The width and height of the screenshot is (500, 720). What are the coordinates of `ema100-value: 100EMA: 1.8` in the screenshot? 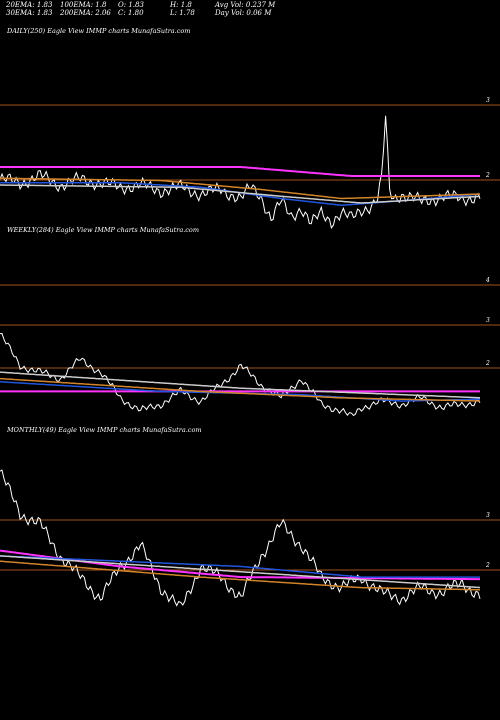 It's located at (83, 5).